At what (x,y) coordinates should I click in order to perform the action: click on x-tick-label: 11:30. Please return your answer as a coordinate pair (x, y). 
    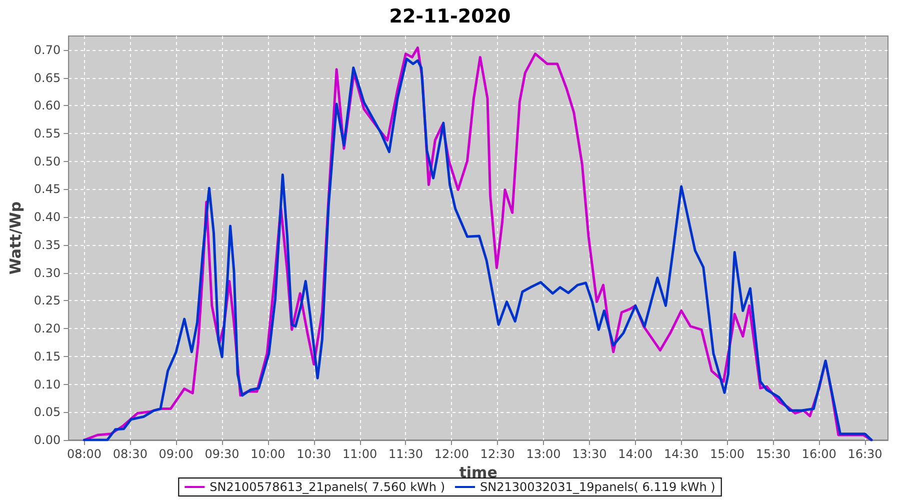
    Looking at the image, I should click on (406, 454).